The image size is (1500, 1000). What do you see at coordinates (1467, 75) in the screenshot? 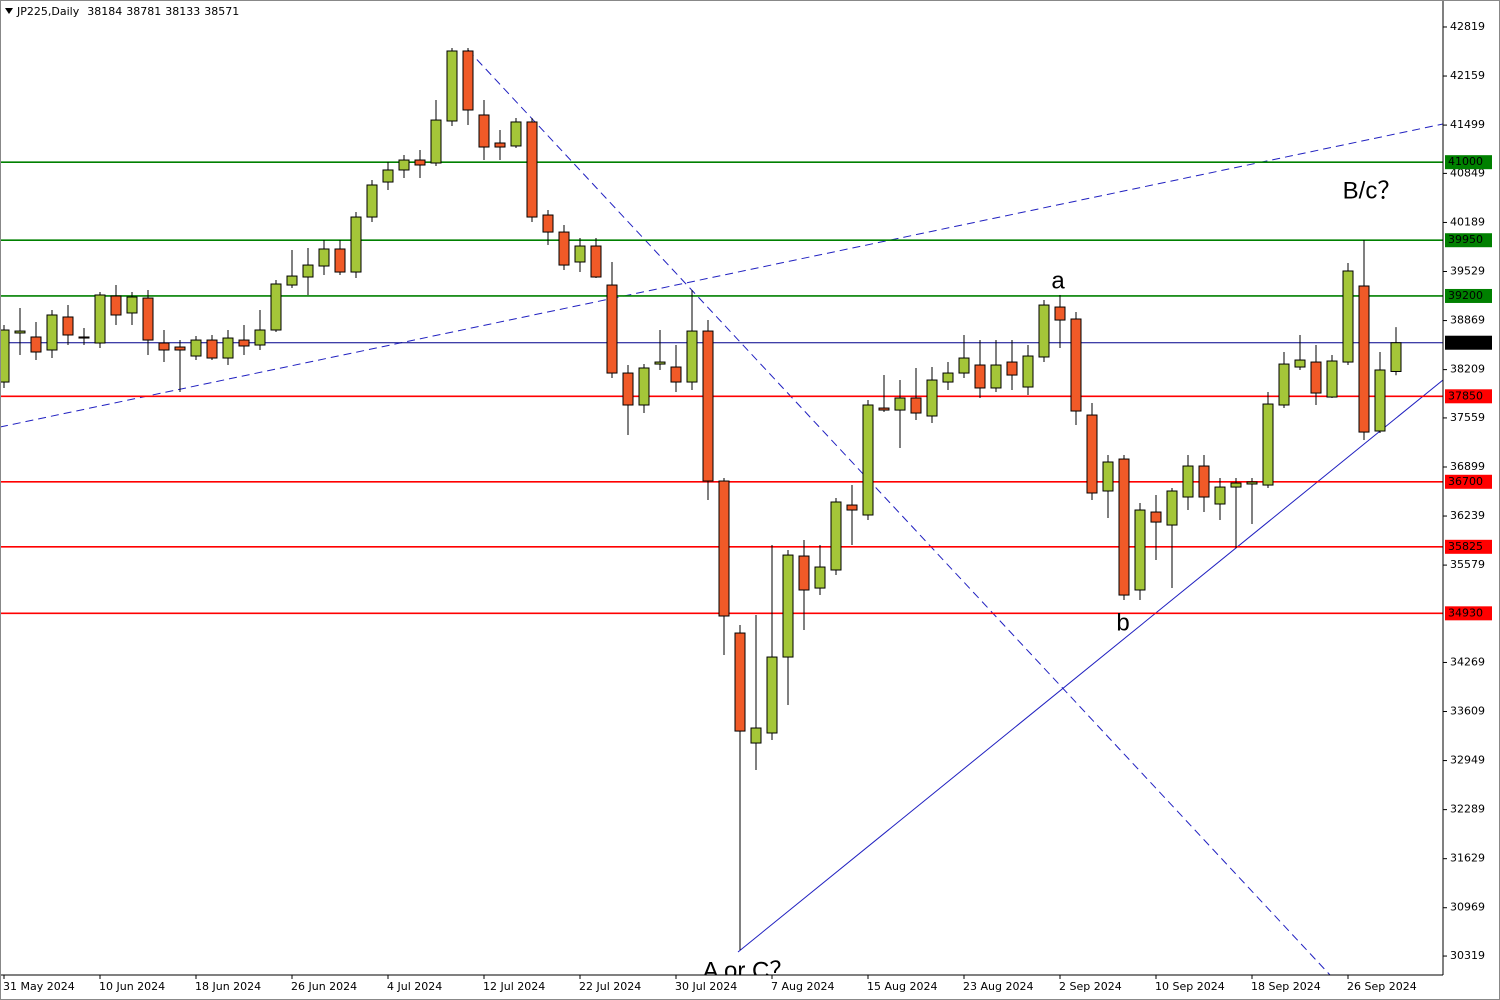
I see `y-tick-label: 42159` at bounding box center [1467, 75].